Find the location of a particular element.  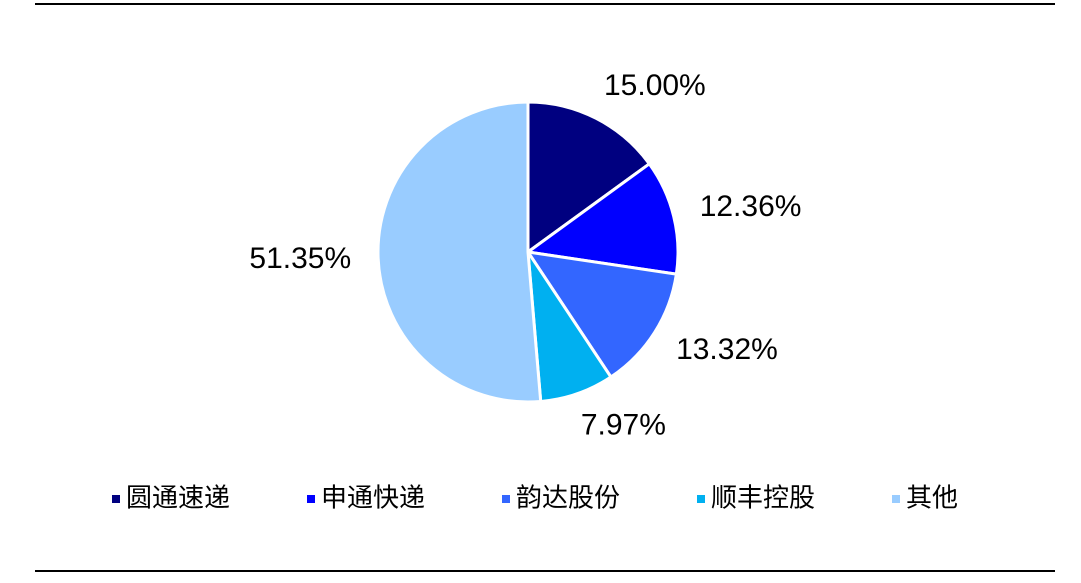

data-label: 51.35% is located at coordinates (300, 258).